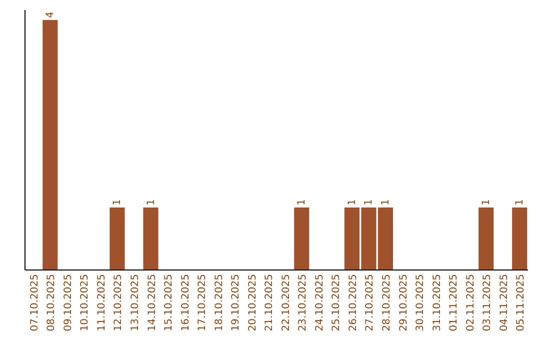  I want to click on x-tick-label: 12.10.2025, so click(118, 303).